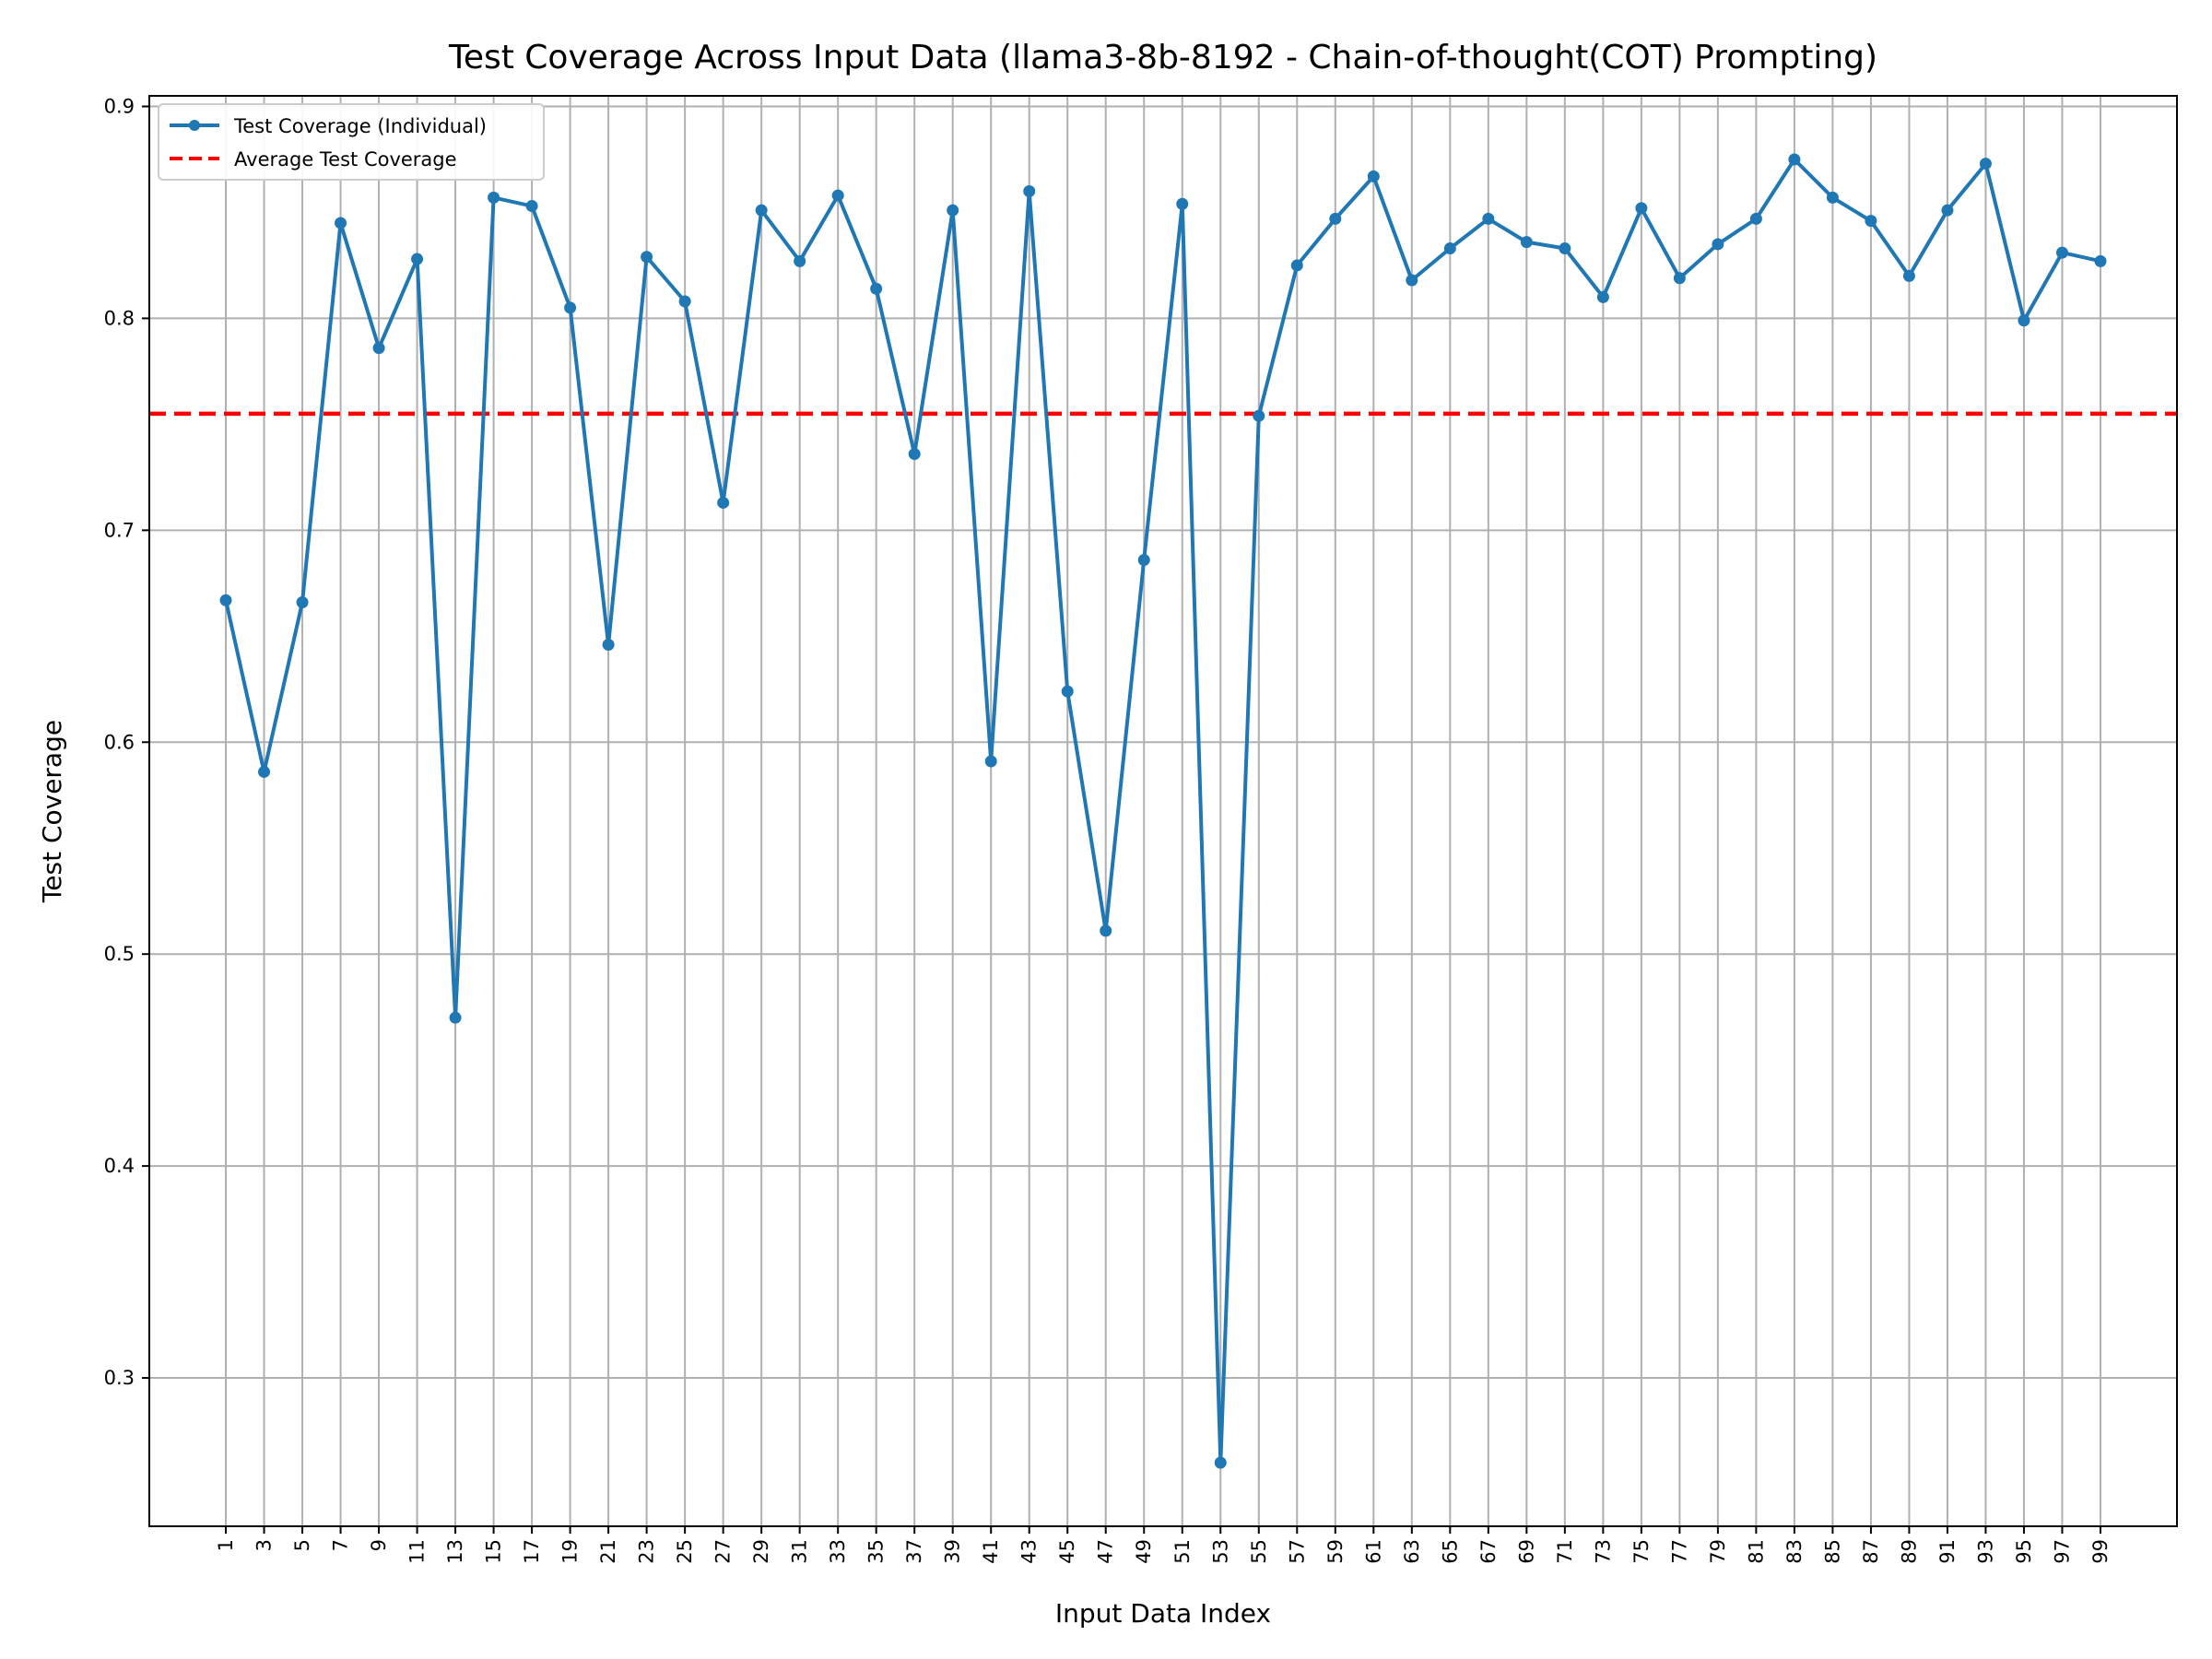 The height and width of the screenshot is (1659, 2212). What do you see at coordinates (119, 1378) in the screenshot?
I see `y-tick-label: 0.3` at bounding box center [119, 1378].